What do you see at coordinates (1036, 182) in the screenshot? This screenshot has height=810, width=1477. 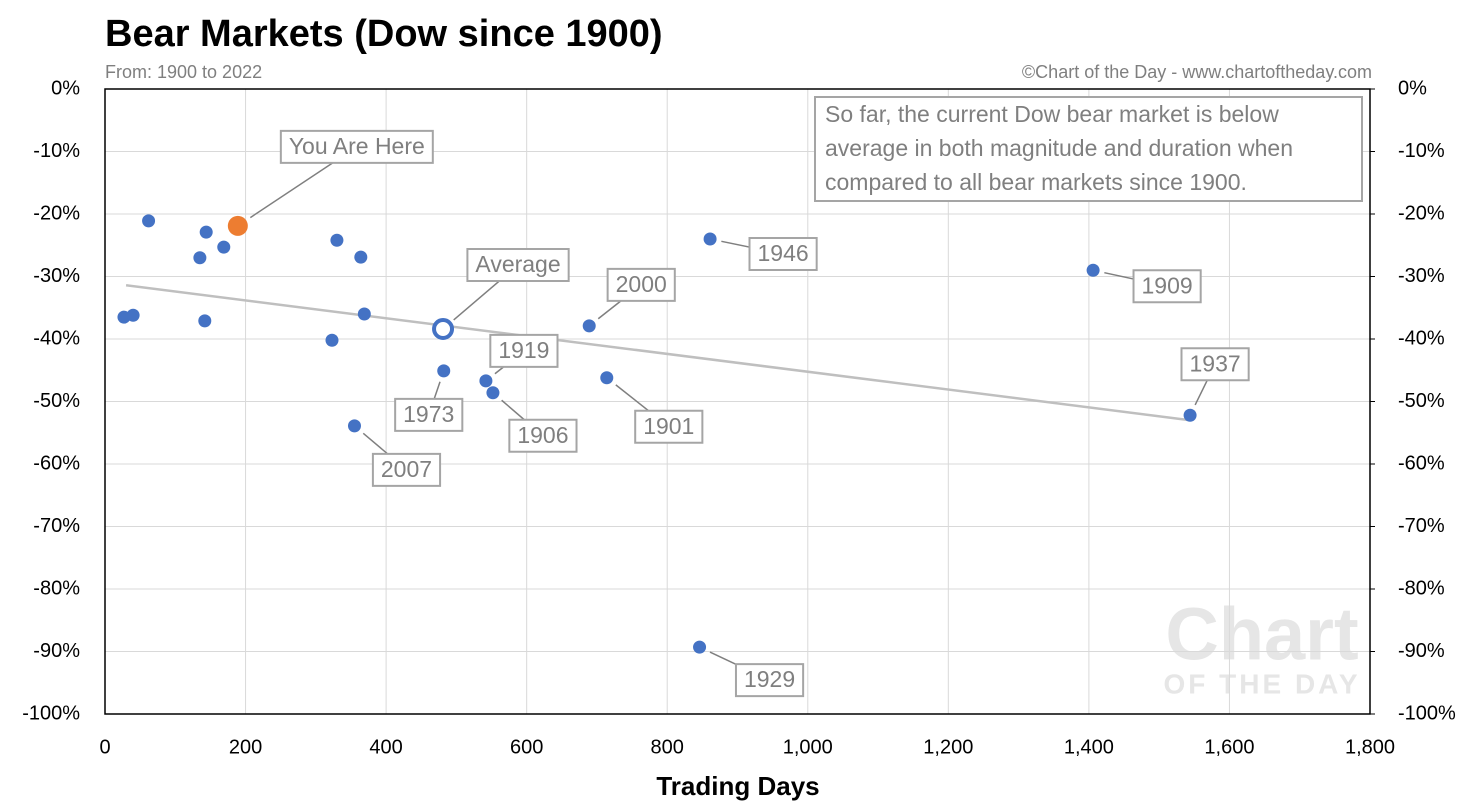 I see `note-line: compared to all bear markets since 1900.` at bounding box center [1036, 182].